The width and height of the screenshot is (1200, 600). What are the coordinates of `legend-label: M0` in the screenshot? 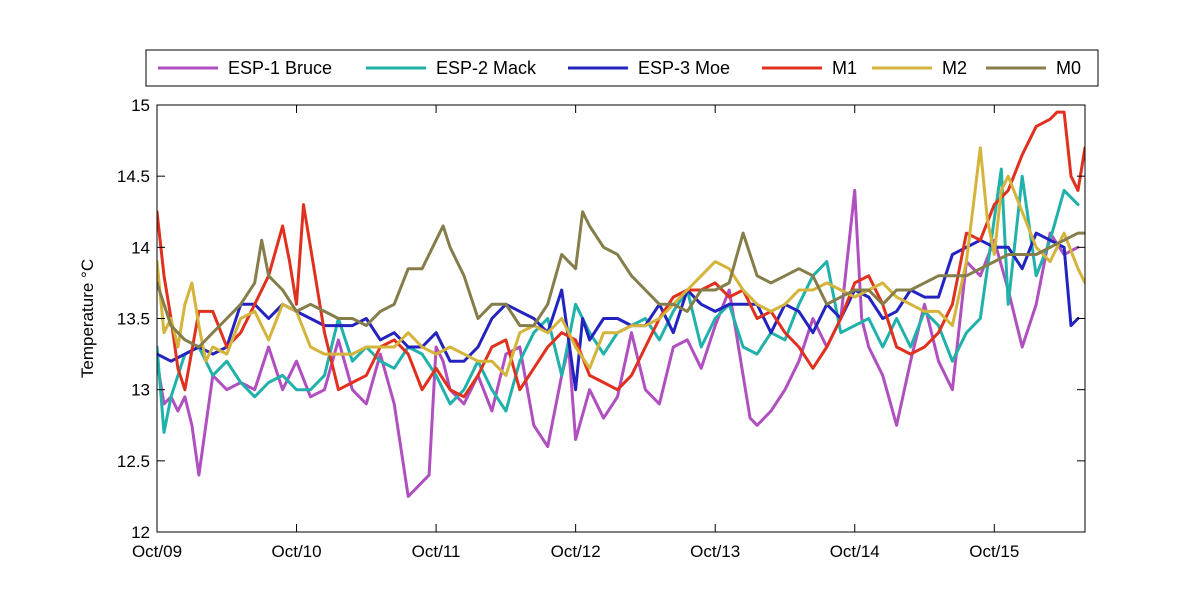 It's located at (1068, 68).